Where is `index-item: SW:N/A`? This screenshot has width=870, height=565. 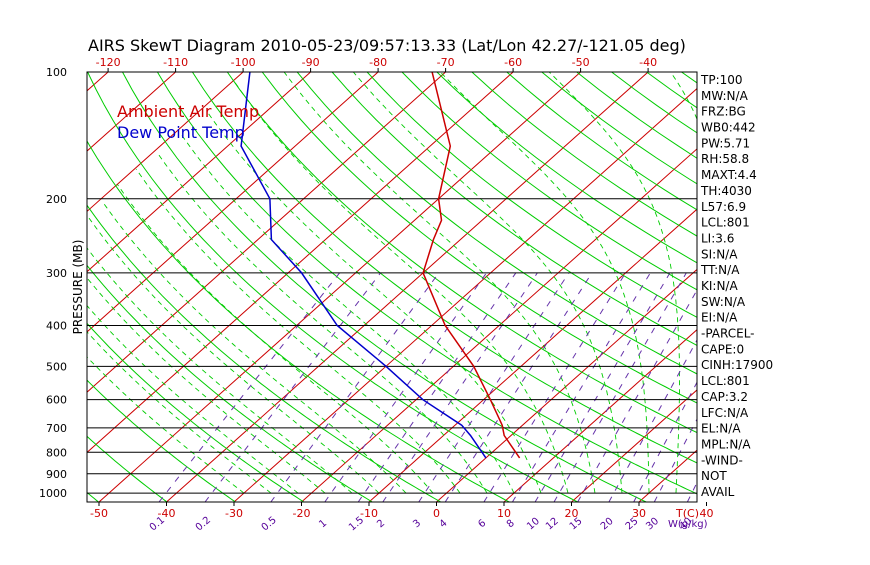 index-item: SW:N/A is located at coordinates (723, 302).